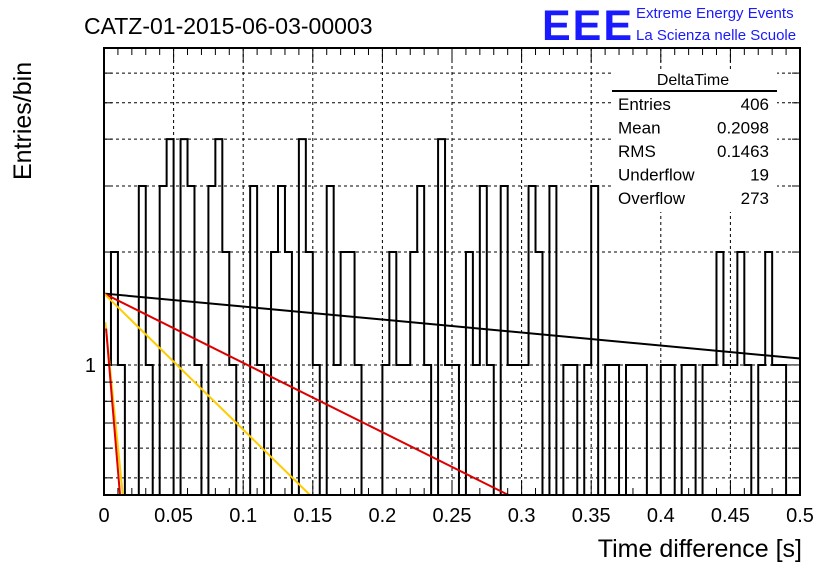 The image size is (836, 572). Describe the element at coordinates (113, 412) in the screenshot. I see `fit-line-red` at that location.